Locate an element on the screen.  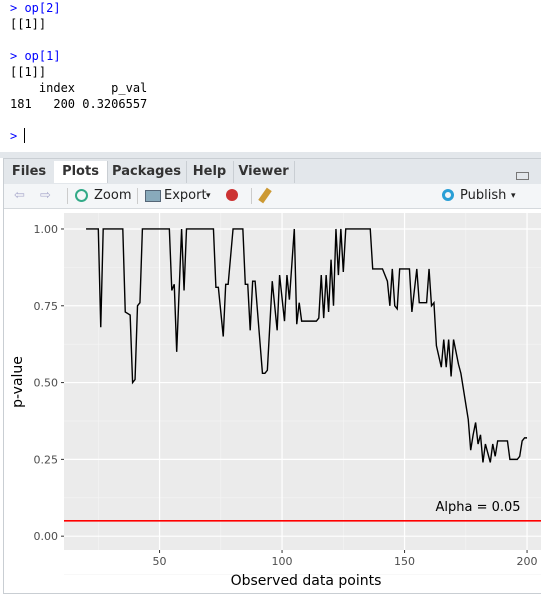
back-arrow: ⇦ is located at coordinates (19, 195).